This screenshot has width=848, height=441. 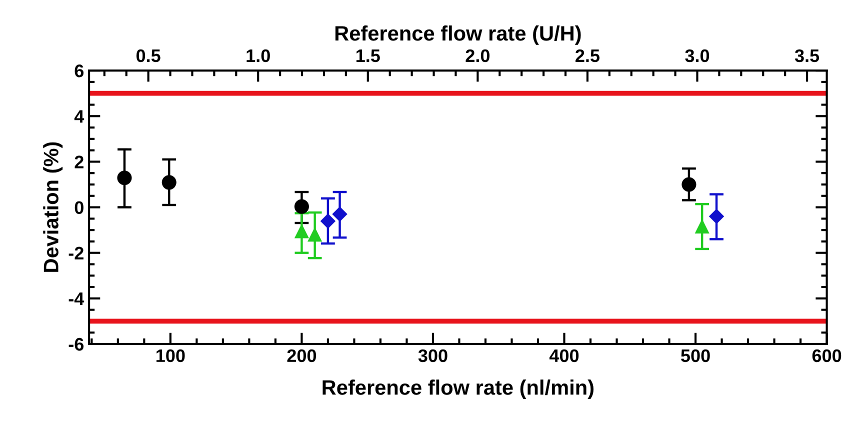 I want to click on y-tick-label: 0, so click(x=79, y=207).